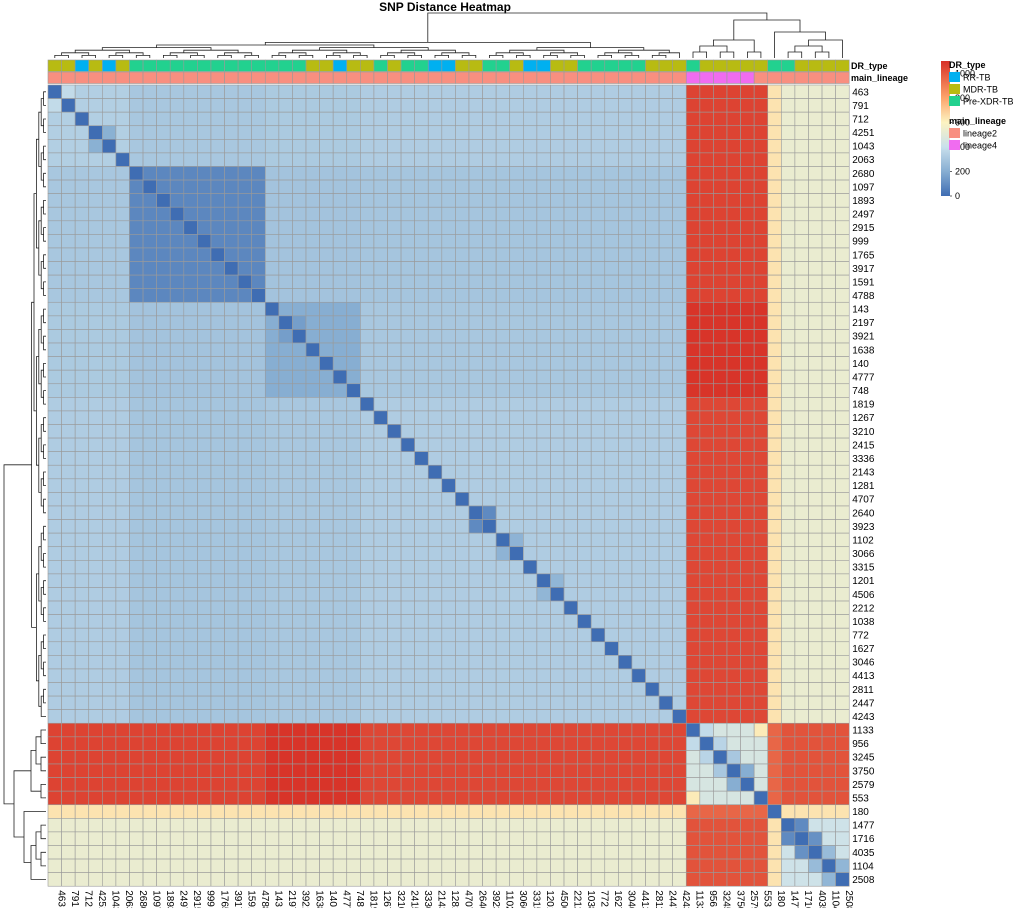 The width and height of the screenshot is (1021, 908). I want to click on column-label: 1765, so click(223, 899).